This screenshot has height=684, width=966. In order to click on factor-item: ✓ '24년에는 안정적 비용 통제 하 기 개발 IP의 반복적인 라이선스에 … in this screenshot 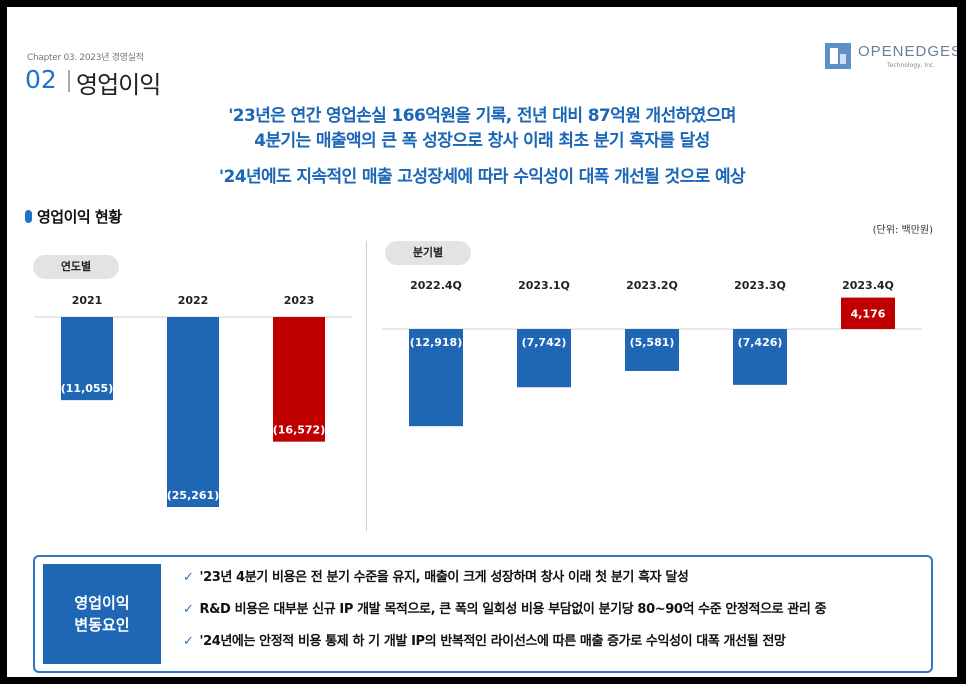, I will do `click(484, 641)`.